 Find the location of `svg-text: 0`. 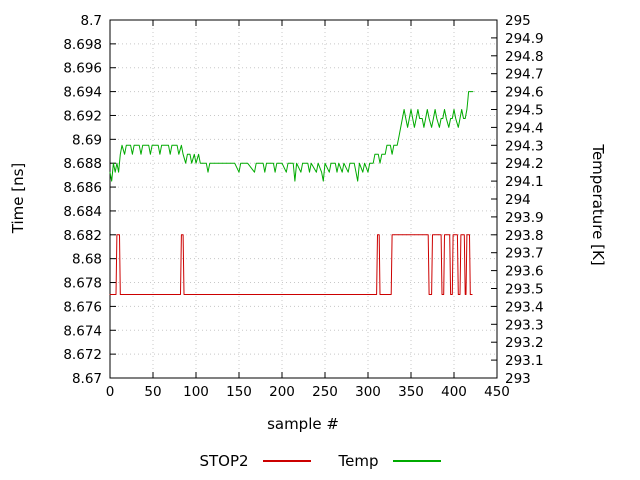

svg-text: 0 is located at coordinates (110, 392).